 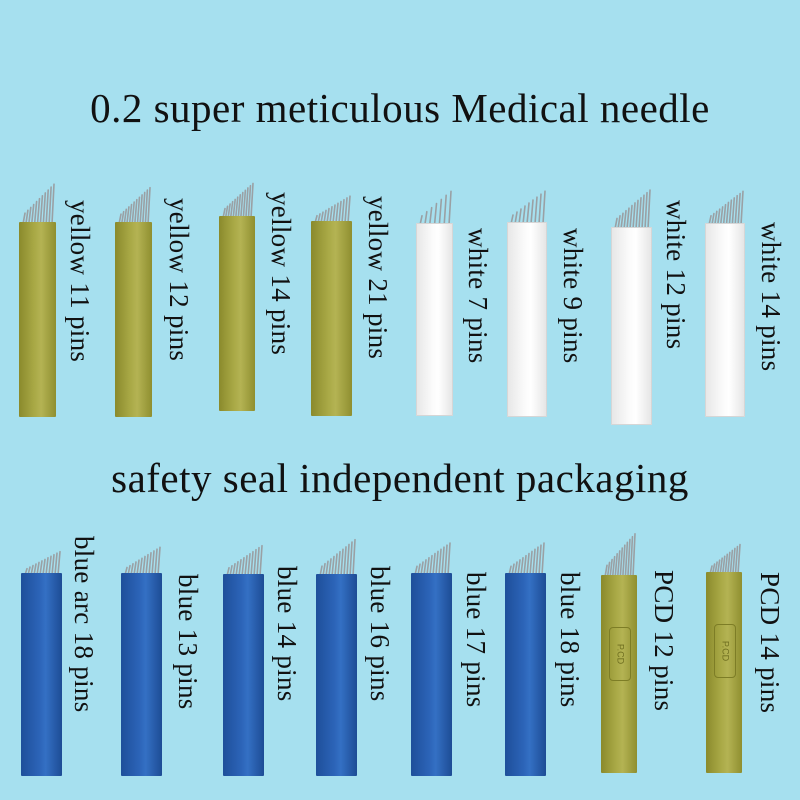 I want to click on needle-label-row1-2: yellow 14 pins, so click(x=281, y=274).